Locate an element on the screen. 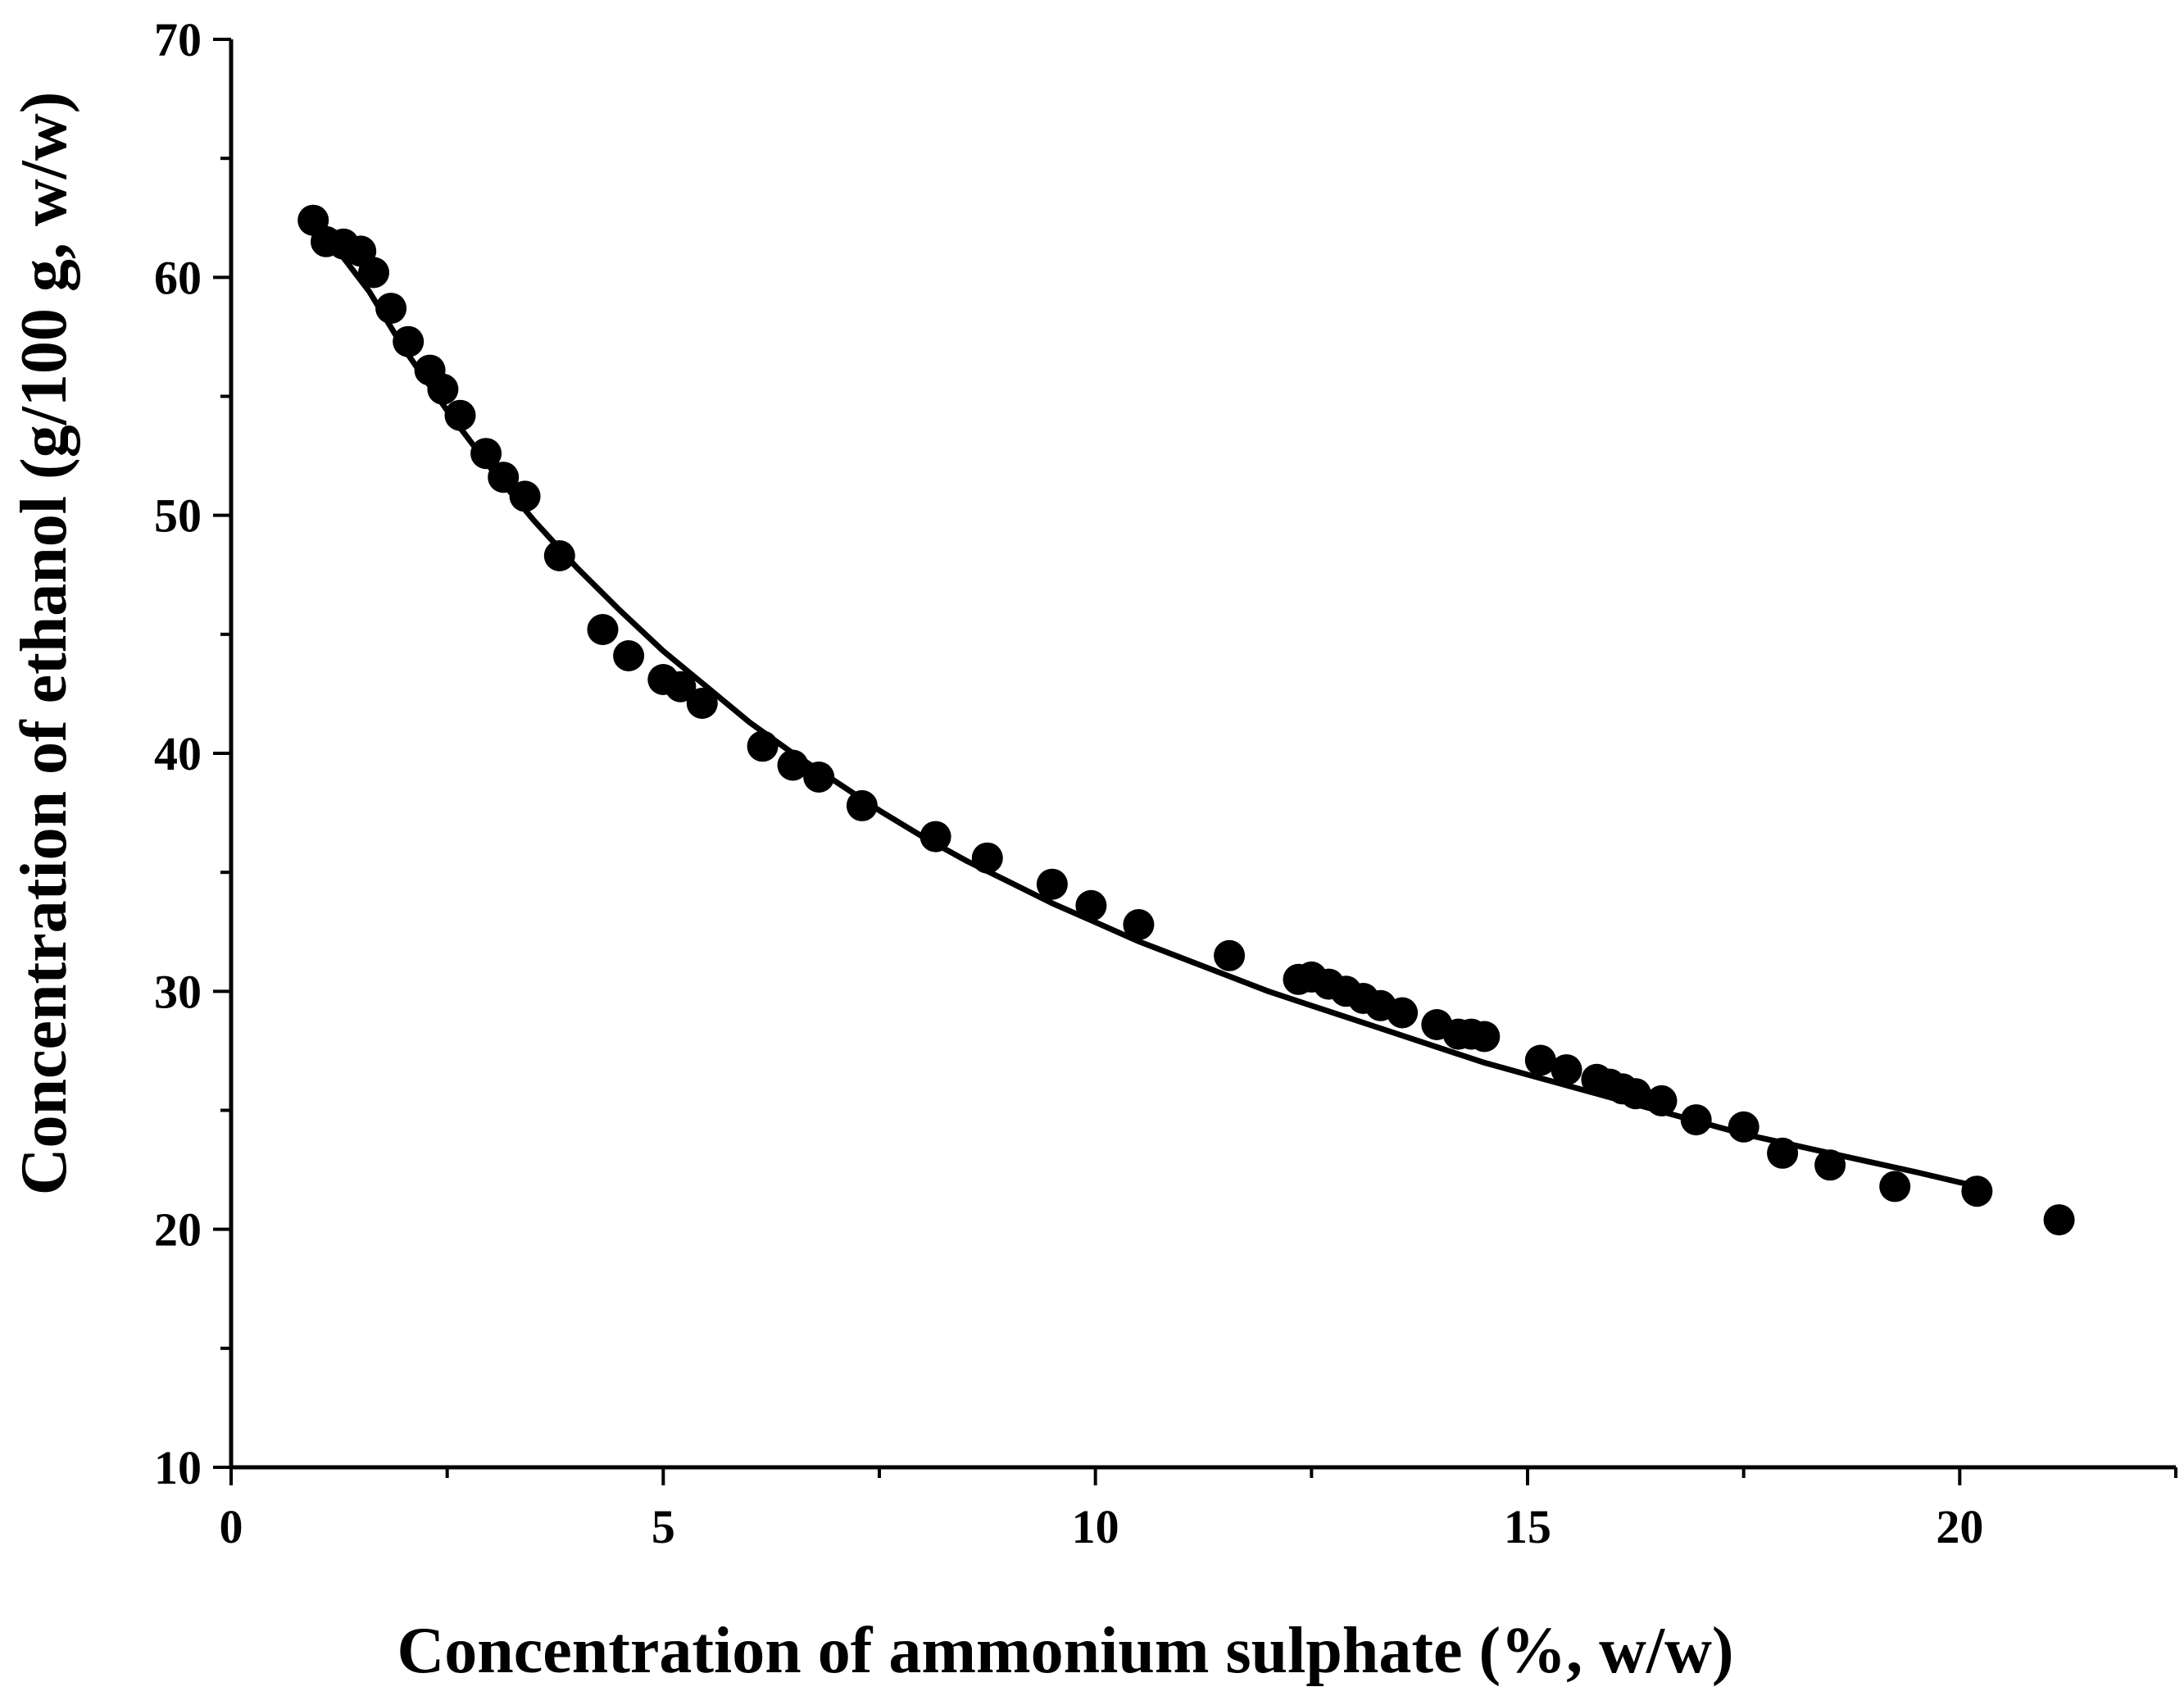 This screenshot has width=2184, height=1696. y-axis-title: Concentration of ethanol (g/100 g, w/w) is located at coordinates (44, 644).